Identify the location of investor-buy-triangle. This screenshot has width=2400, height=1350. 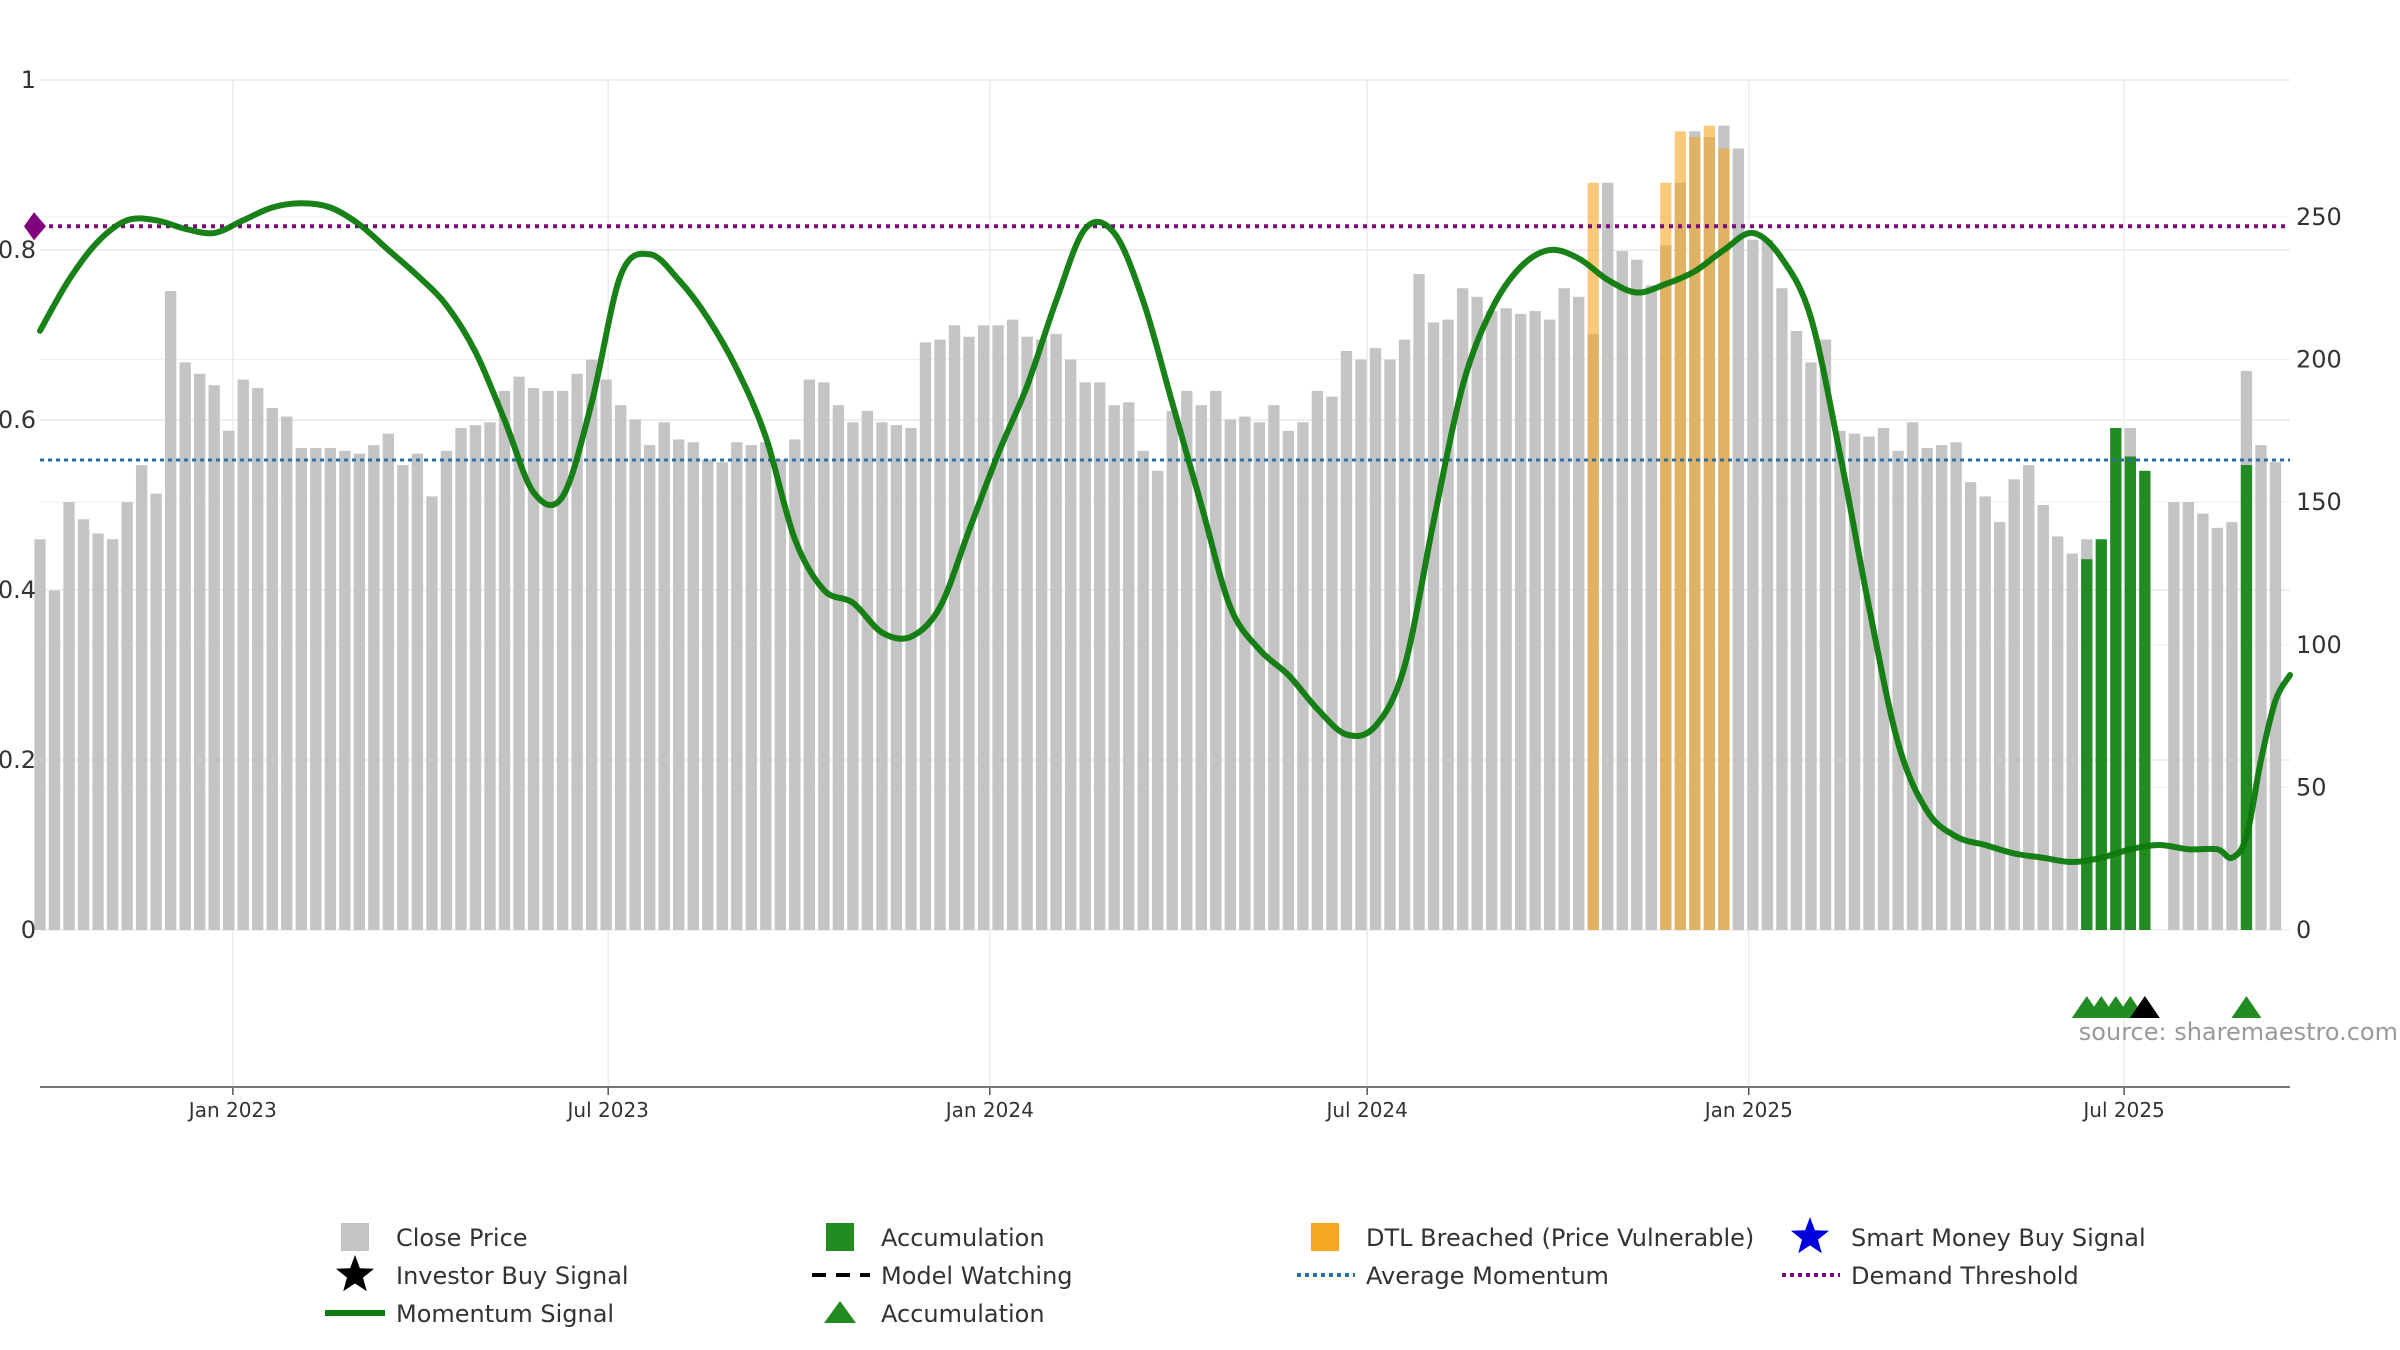
(2144, 1007).